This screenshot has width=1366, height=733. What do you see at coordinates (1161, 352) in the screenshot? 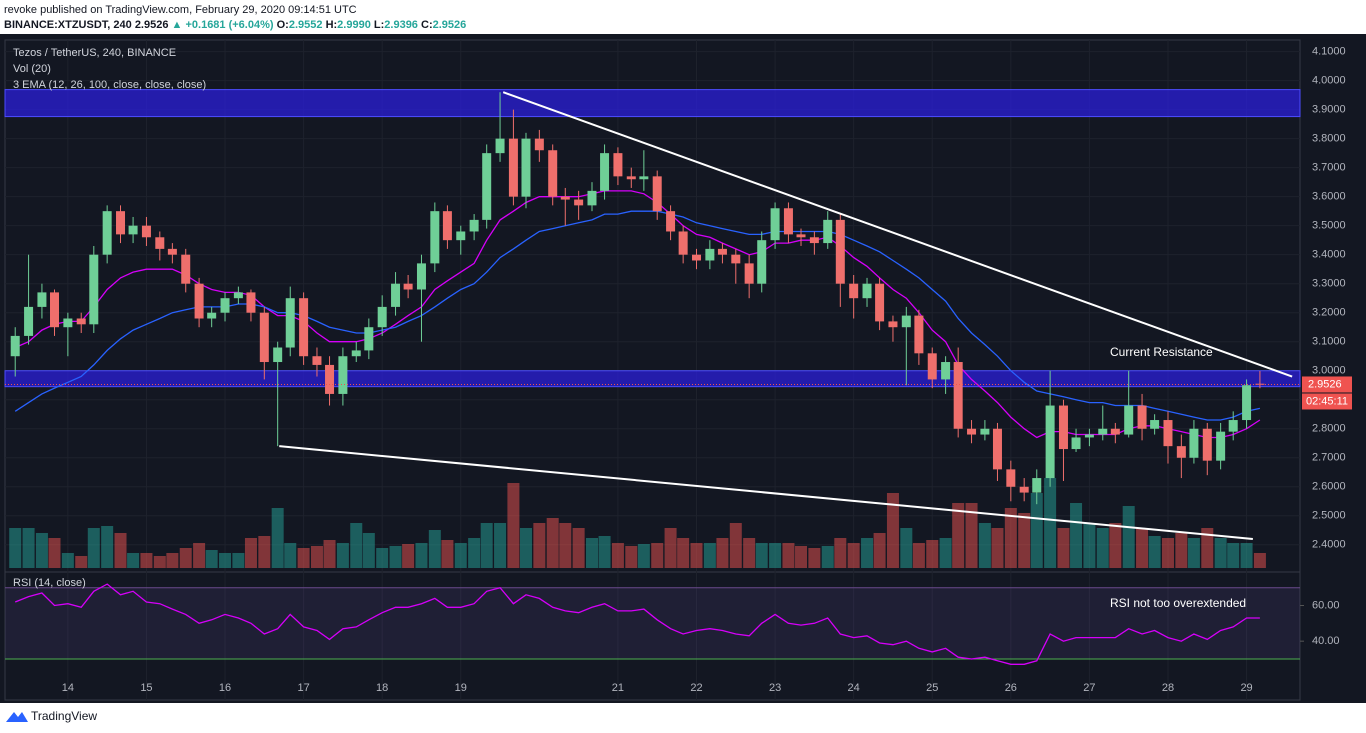
I see `annotation: Current Resistance` at bounding box center [1161, 352].